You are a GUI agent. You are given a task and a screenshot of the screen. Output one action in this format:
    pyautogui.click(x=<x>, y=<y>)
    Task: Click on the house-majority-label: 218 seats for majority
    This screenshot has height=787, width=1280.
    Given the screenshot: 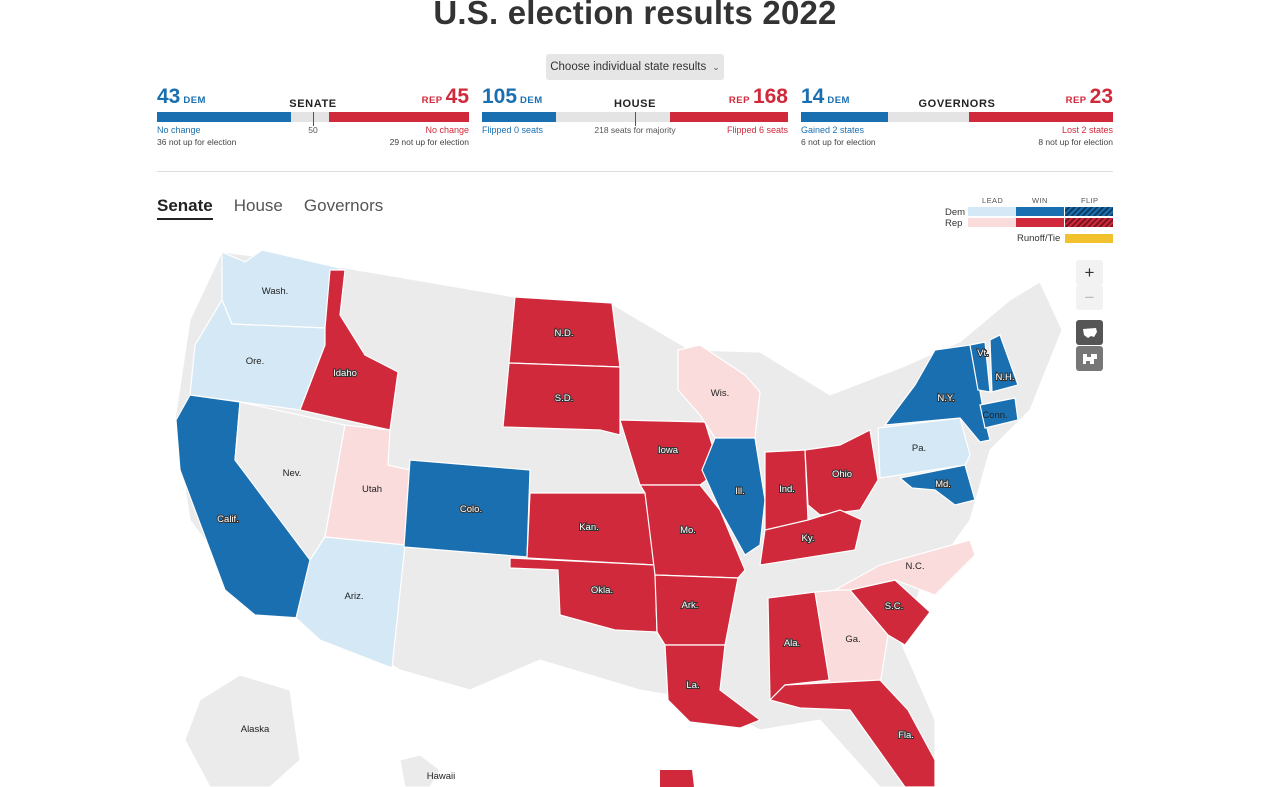 What is the action you would take?
    pyautogui.click(x=635, y=130)
    